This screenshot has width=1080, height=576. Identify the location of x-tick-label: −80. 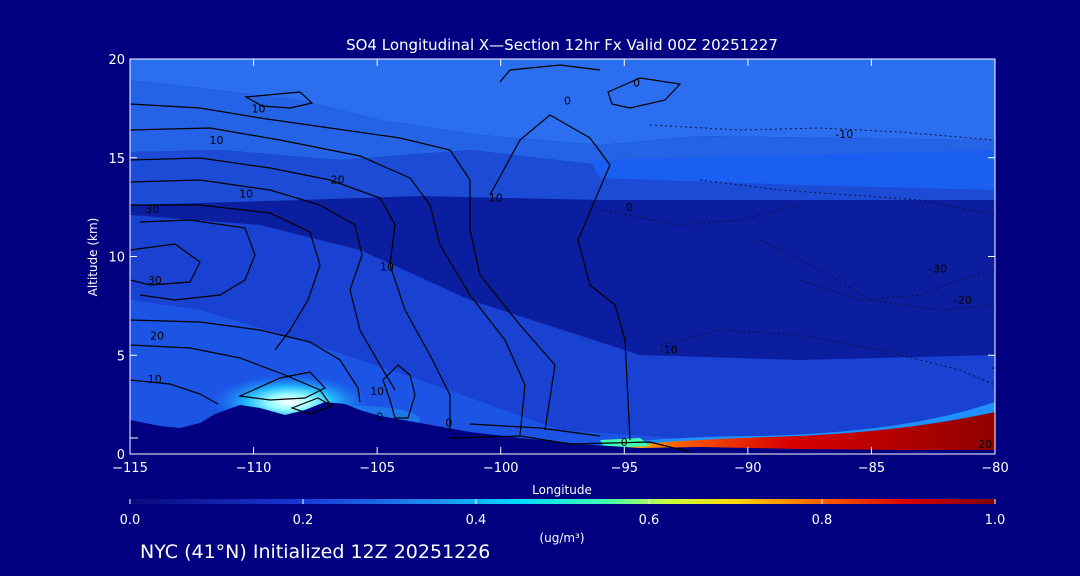
(994, 468).